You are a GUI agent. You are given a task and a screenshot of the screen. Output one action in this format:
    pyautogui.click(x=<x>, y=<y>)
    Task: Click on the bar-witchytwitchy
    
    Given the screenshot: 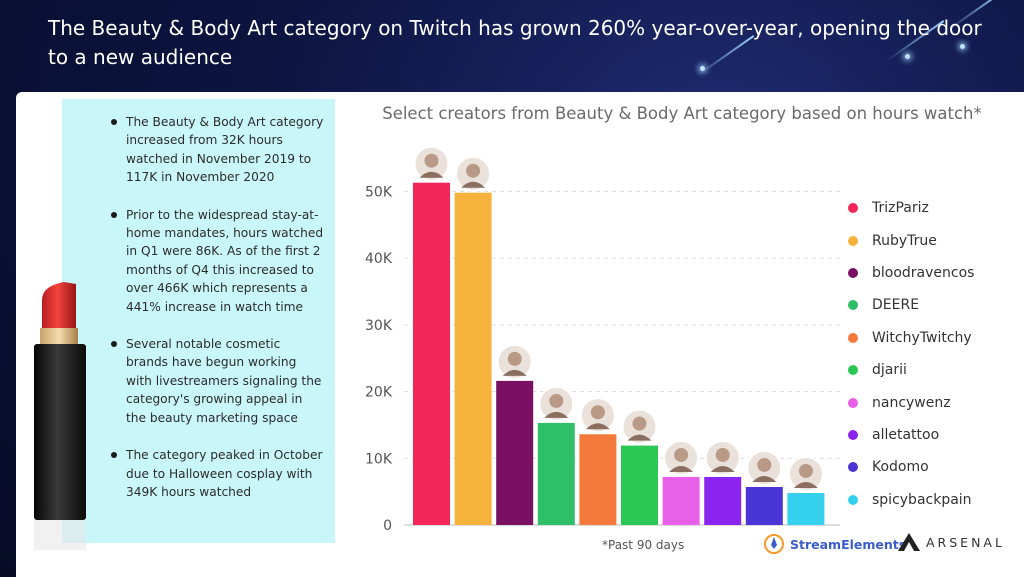 What is the action you would take?
    pyautogui.click(x=598, y=479)
    